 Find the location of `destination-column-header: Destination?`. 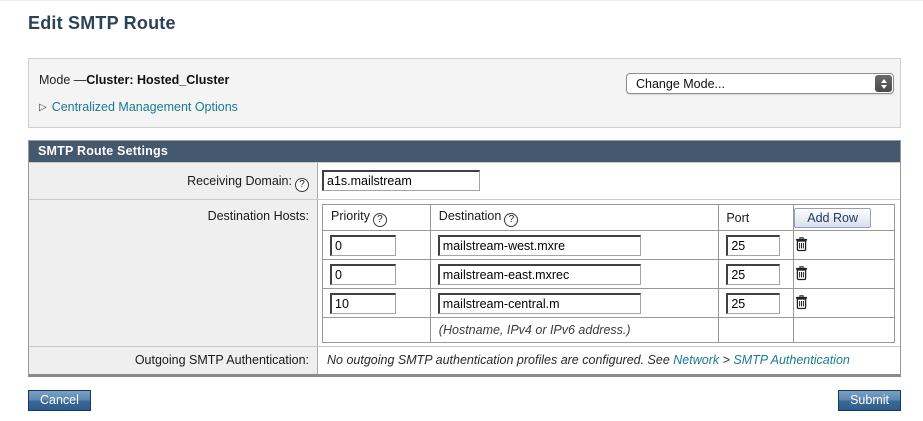

destination-column-header: Destination? is located at coordinates (574, 217).